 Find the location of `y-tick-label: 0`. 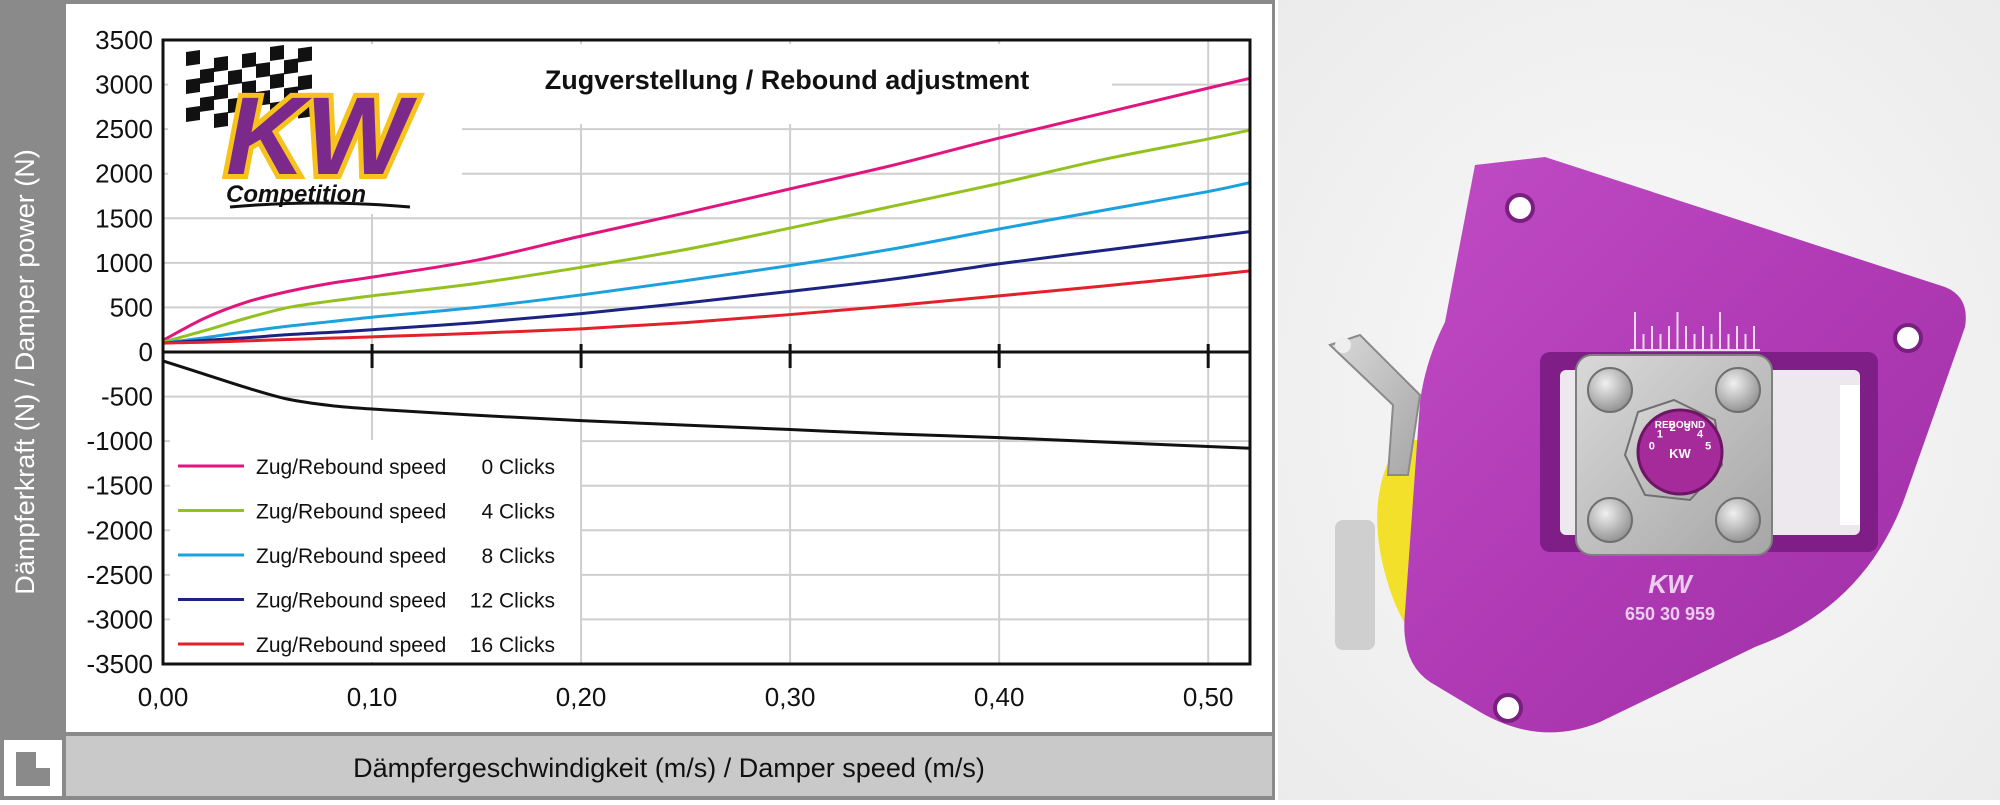

y-tick-label: 0 is located at coordinates (146, 352).